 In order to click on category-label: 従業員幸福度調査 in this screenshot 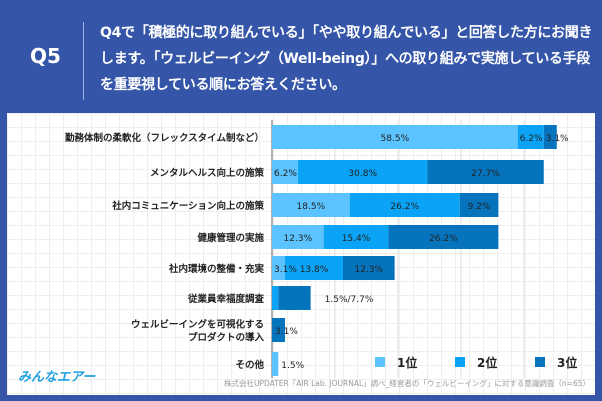, I will do `click(226, 299)`.